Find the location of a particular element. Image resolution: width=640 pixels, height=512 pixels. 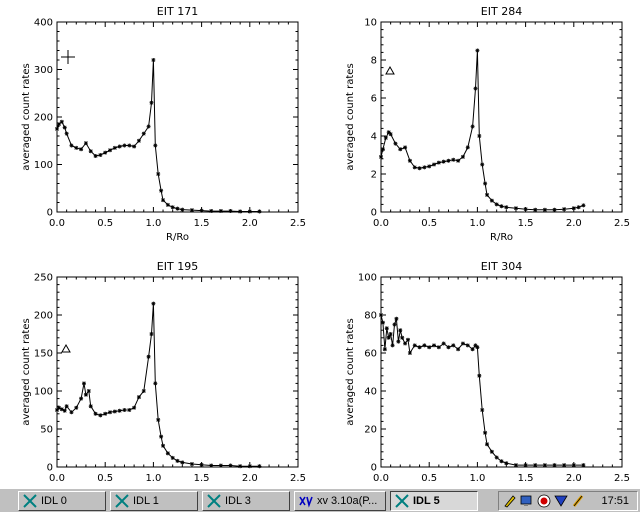

volume-icon is located at coordinates (561, 501).